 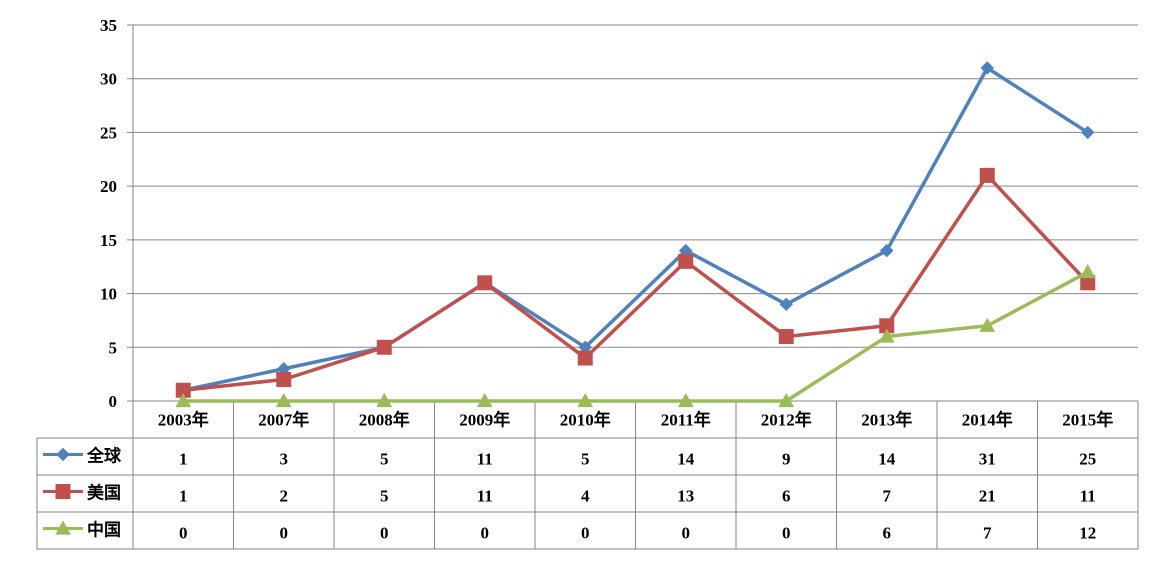 I want to click on table-cell-value: 31, so click(x=987, y=459).